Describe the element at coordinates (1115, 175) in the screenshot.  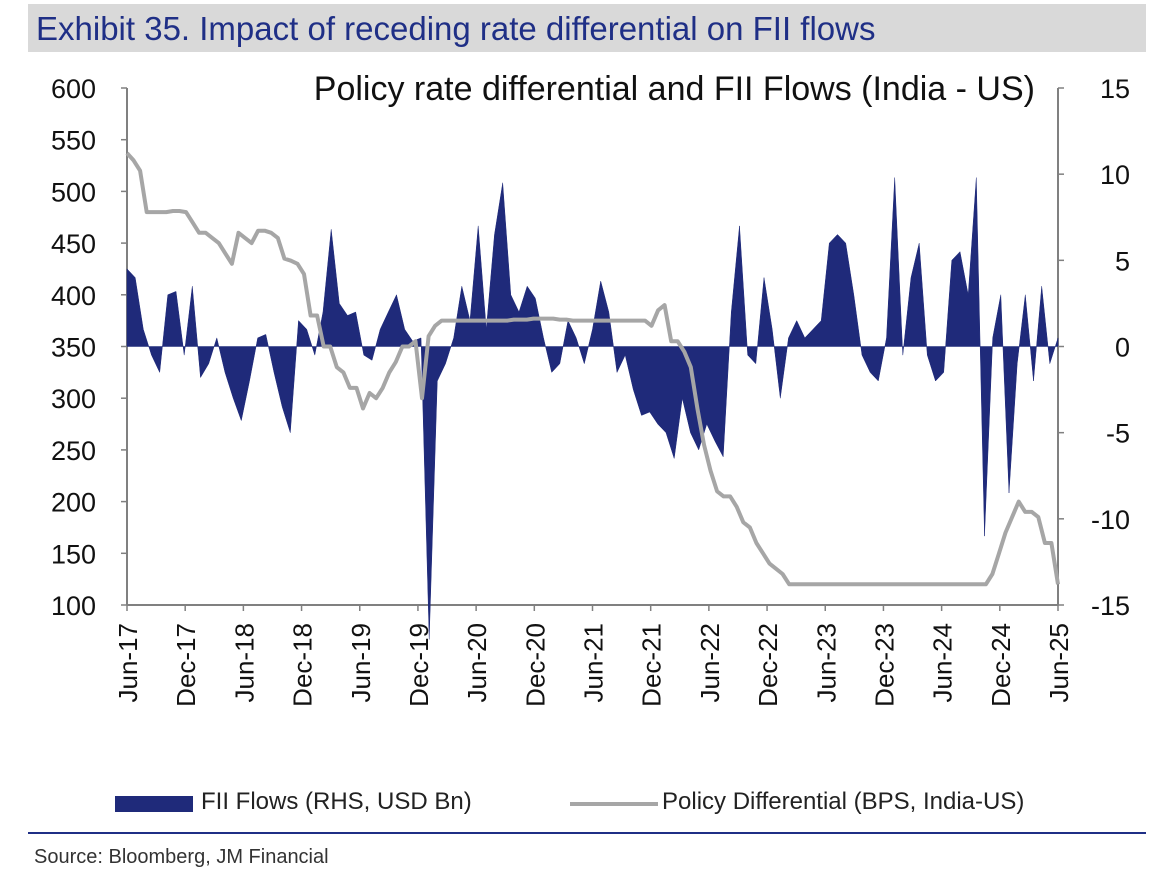
I see `right-tick-label: 10` at that location.